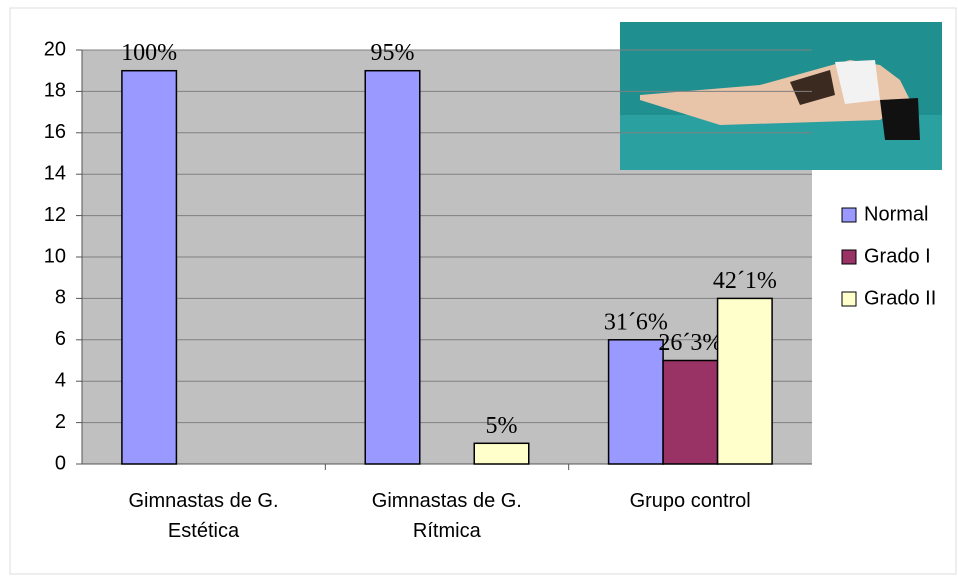 The image size is (958, 576). I want to click on y-tick-label: 2, so click(60, 422).